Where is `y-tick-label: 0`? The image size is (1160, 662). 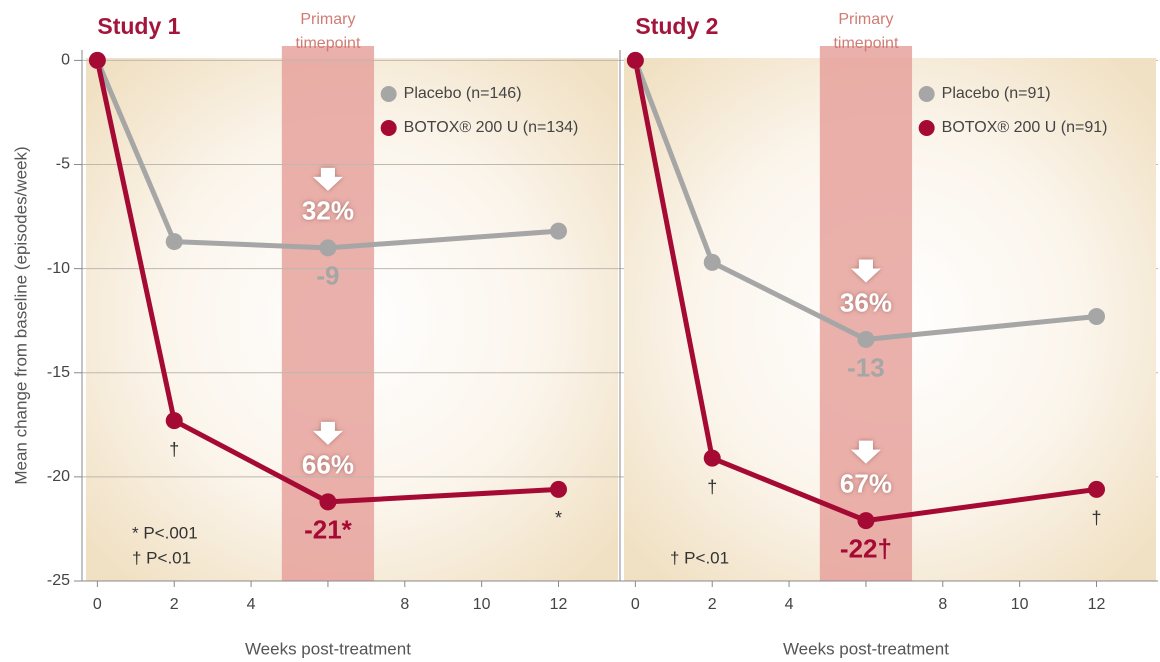 y-tick-label: 0 is located at coordinates (65, 60).